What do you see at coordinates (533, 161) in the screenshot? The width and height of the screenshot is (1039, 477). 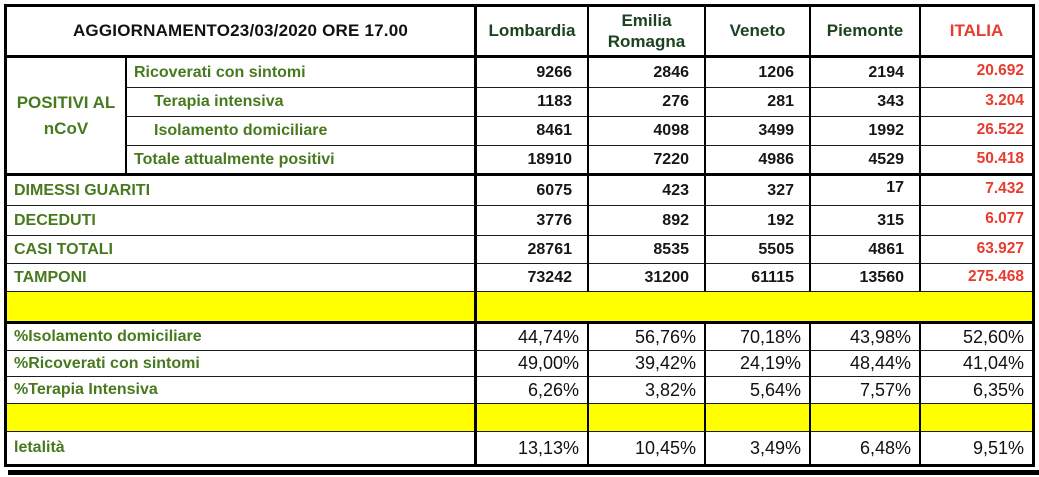 I see `cell-totale-lombardia: 18910` at bounding box center [533, 161].